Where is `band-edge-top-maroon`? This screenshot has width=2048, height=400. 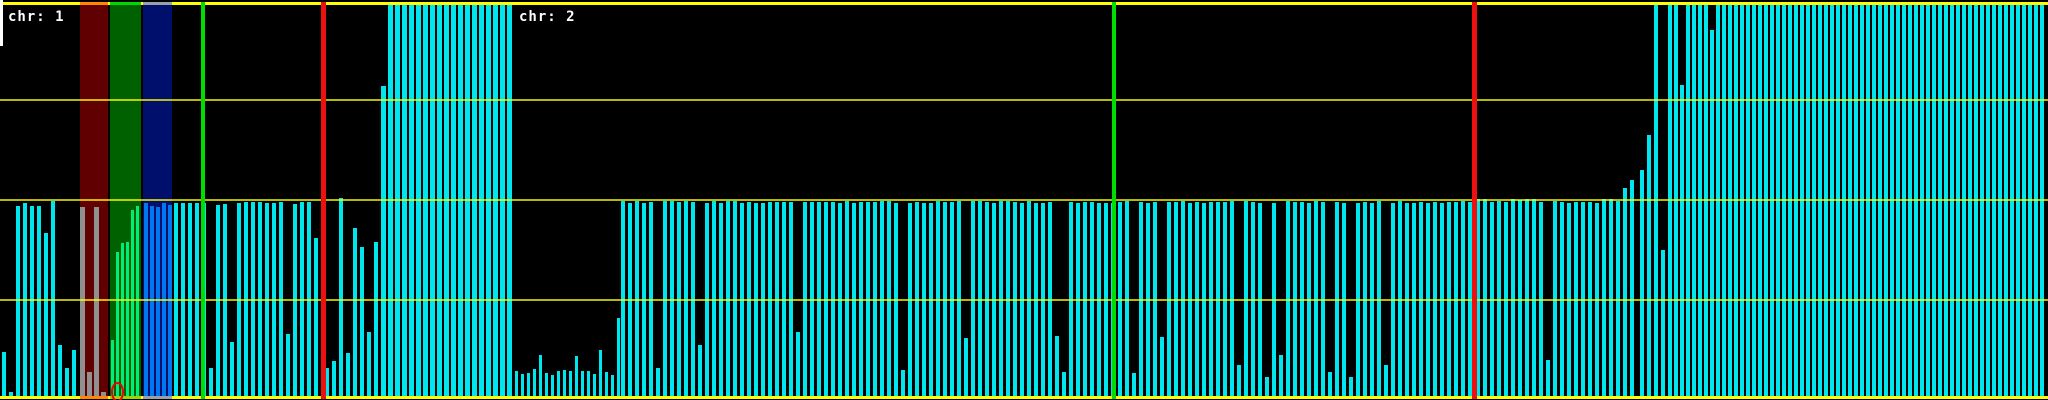
band-edge-top-maroon is located at coordinates (94, 3).